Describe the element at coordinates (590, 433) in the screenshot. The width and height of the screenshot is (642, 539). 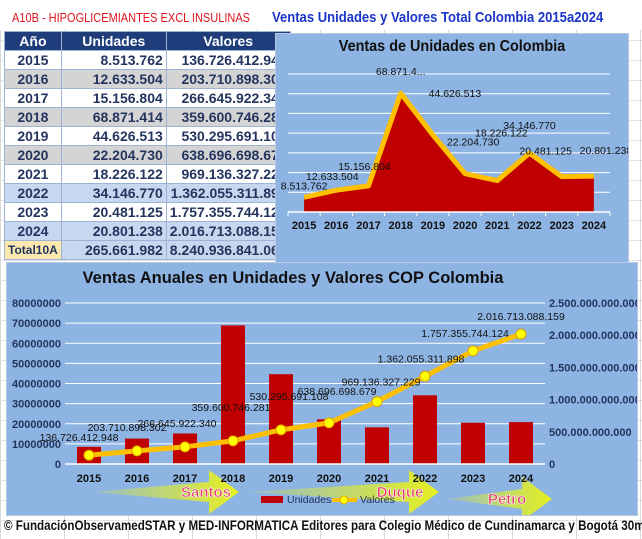
I see `right-axis-tick-label: 500.000.000.000` at that location.